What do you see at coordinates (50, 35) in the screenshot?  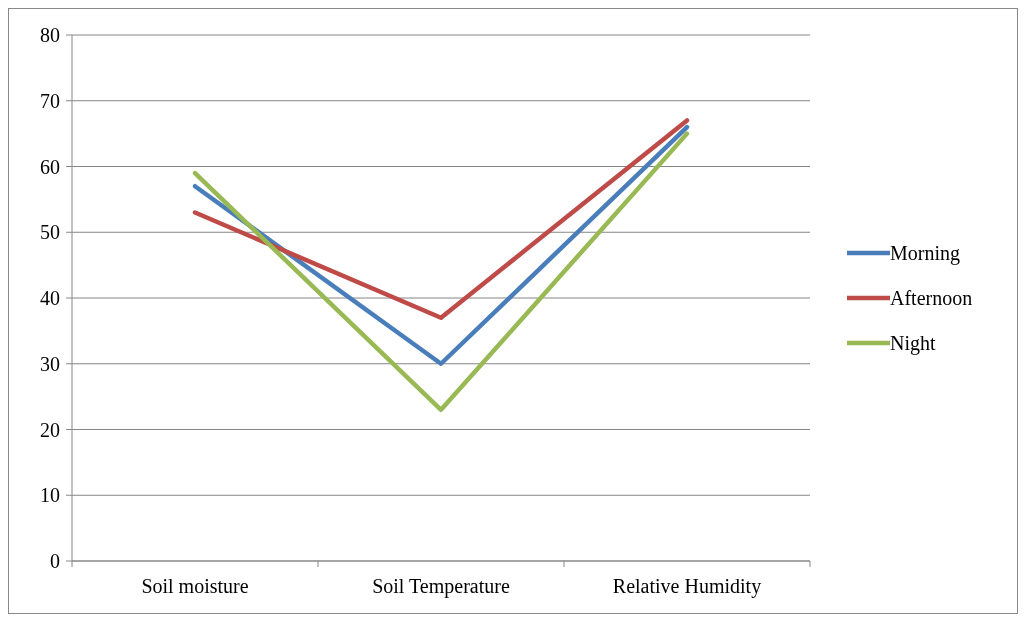 I see `y-tick-label: 80` at bounding box center [50, 35].